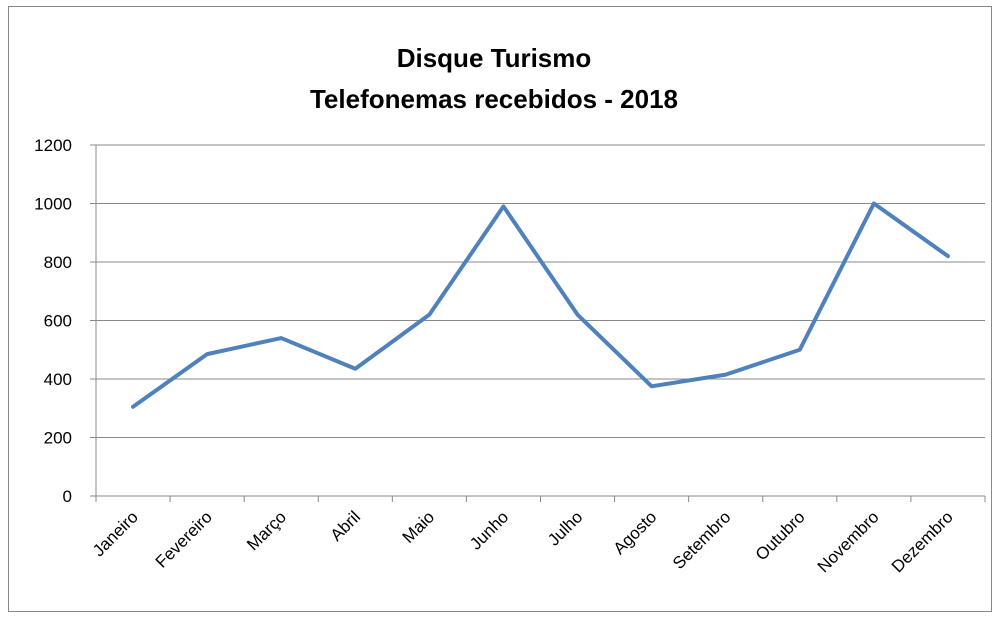  What do you see at coordinates (67, 496) in the screenshot?
I see `y-tick-label: 0` at bounding box center [67, 496].